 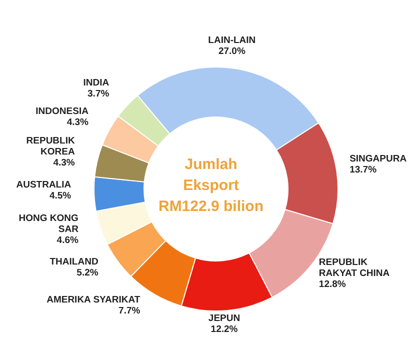 What do you see at coordinates (354, 268) in the screenshot?
I see `slice-label: REPUBLIK RAKYAT CHINA` at bounding box center [354, 268].